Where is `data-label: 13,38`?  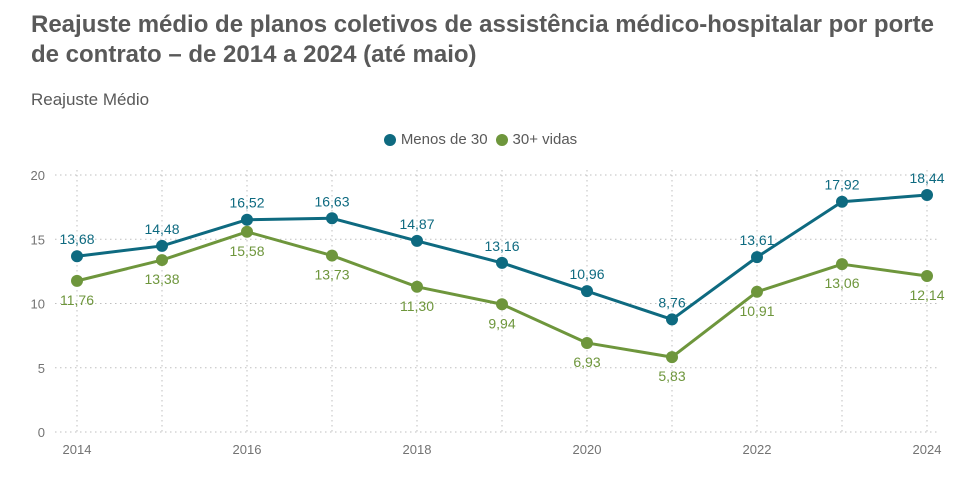 data-label: 13,38 is located at coordinates (161, 279).